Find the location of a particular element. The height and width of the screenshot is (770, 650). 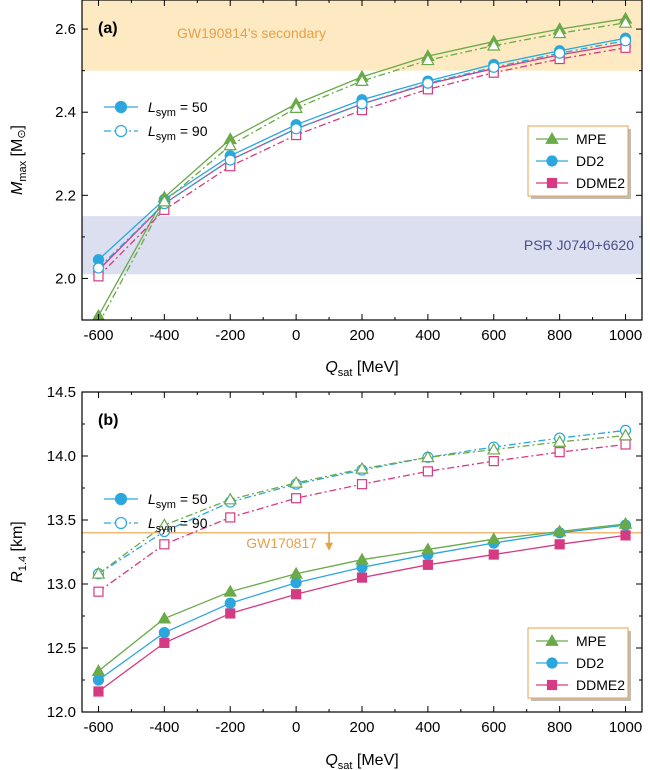

legend-eos-label: DDME2 is located at coordinates (600, 183).